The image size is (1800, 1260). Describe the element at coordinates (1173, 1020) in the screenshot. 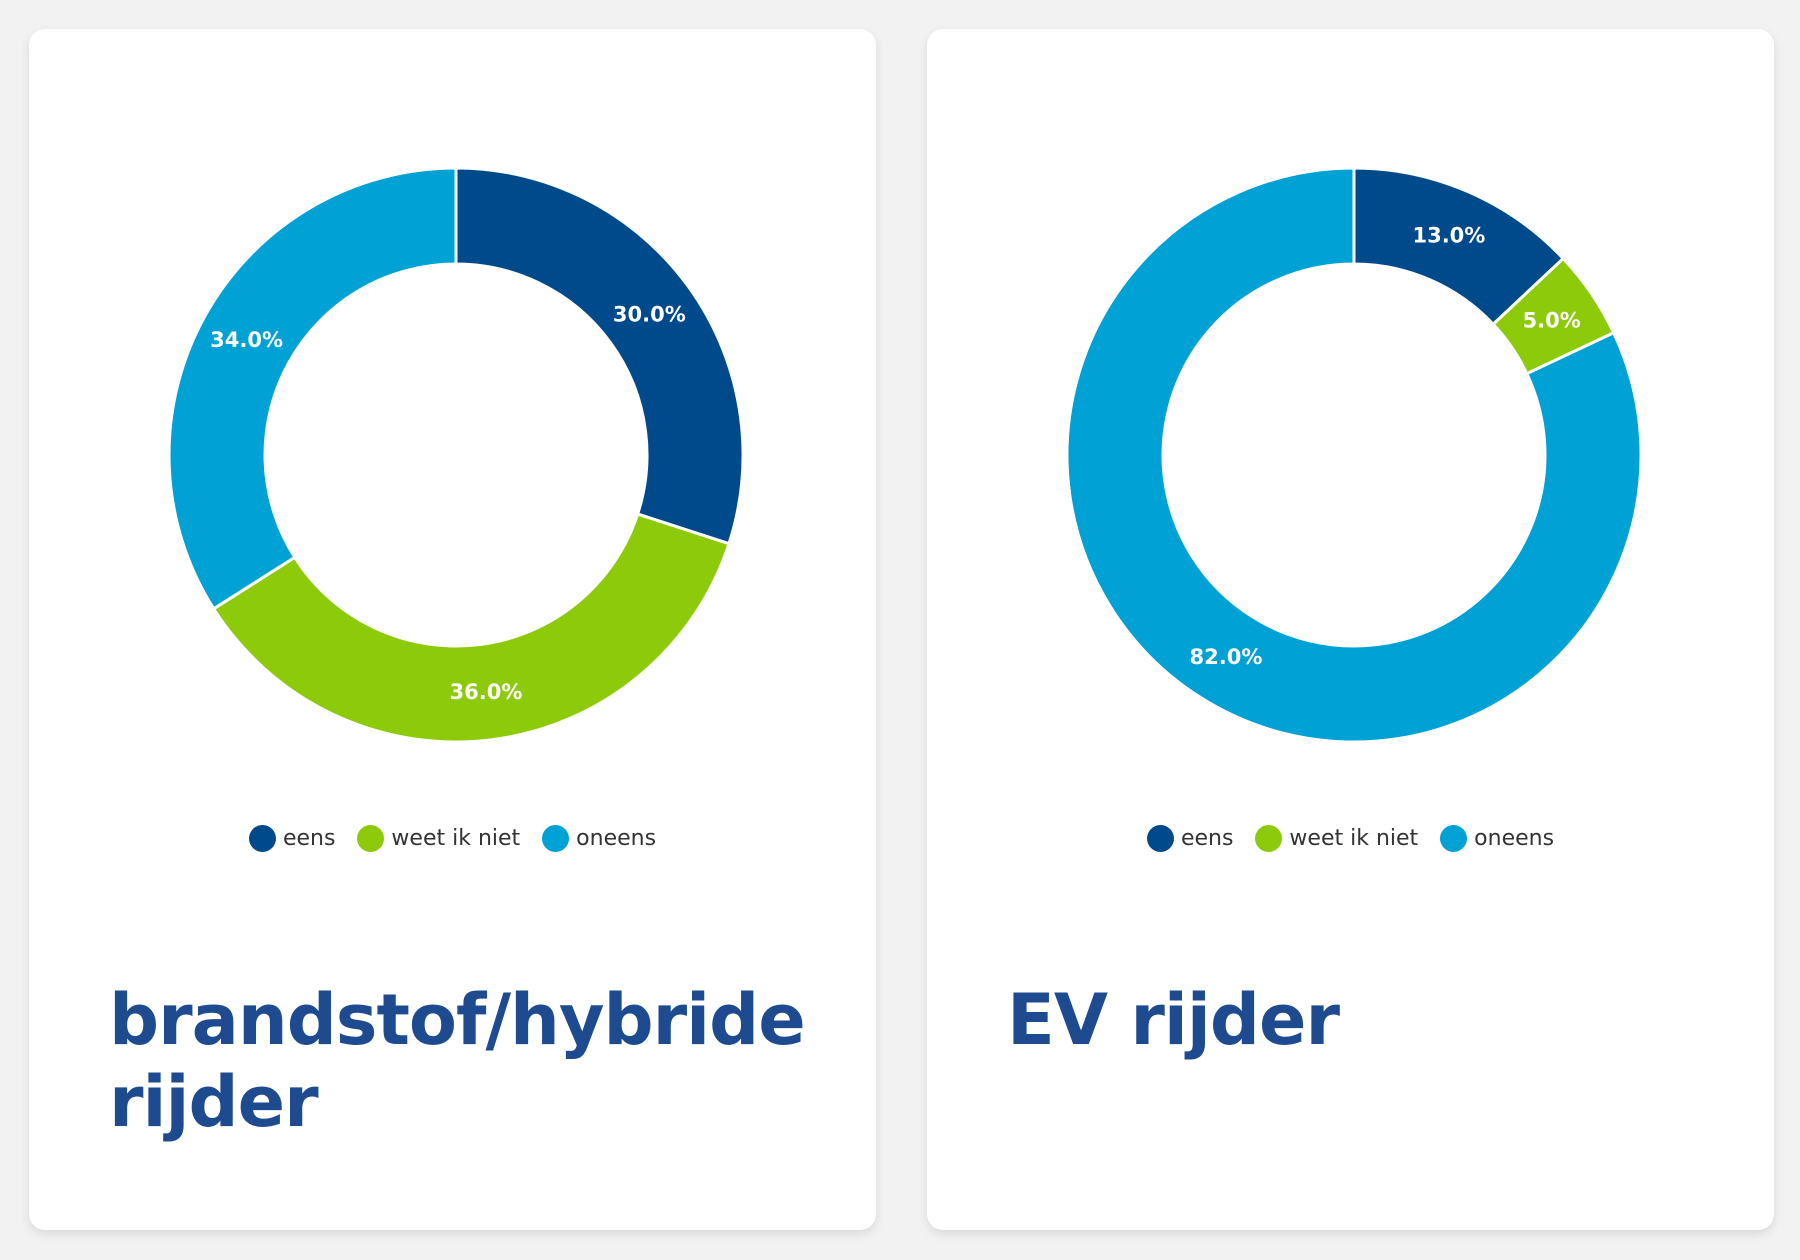

I see `card-title: EV rijder` at that location.